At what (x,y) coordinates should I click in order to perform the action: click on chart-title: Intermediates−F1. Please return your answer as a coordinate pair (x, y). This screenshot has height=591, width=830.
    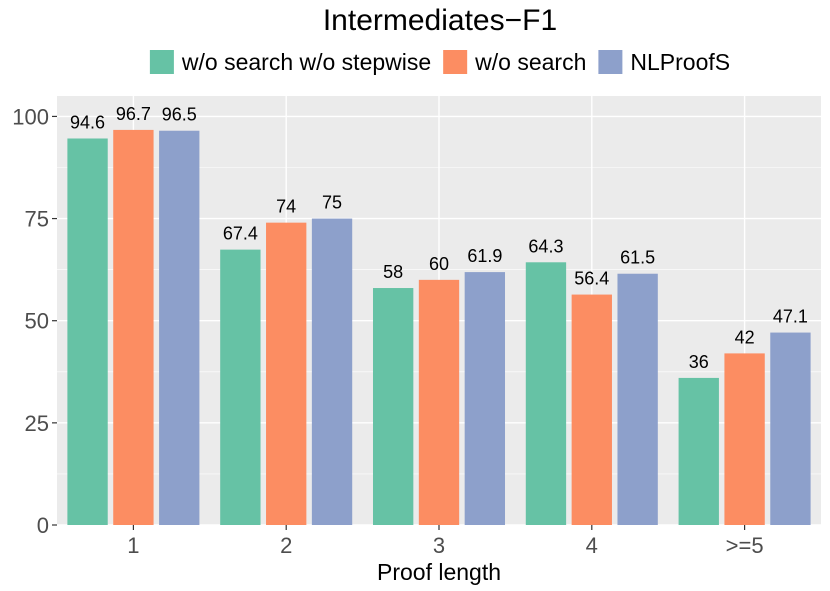
    Looking at the image, I should click on (440, 20).